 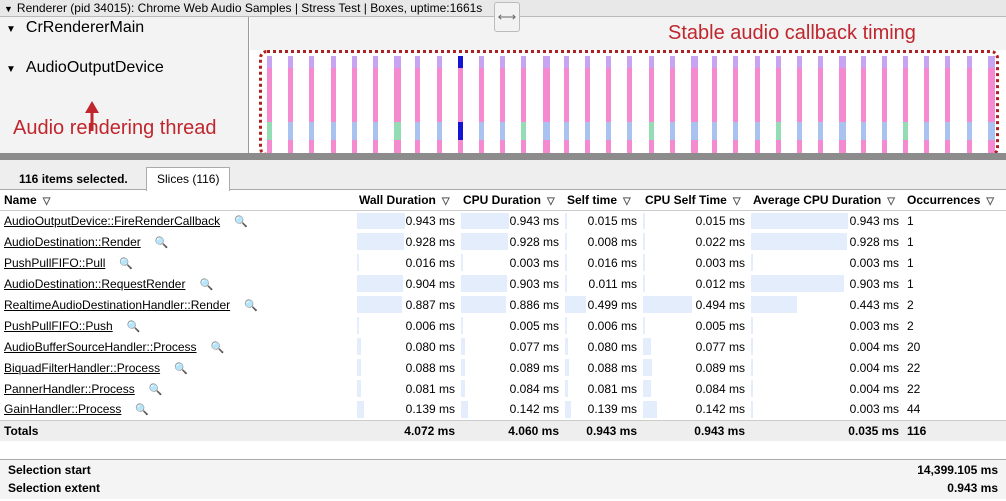 What do you see at coordinates (11, 29) in the screenshot?
I see `collapse-triangle-icon: ▼` at bounding box center [11, 29].